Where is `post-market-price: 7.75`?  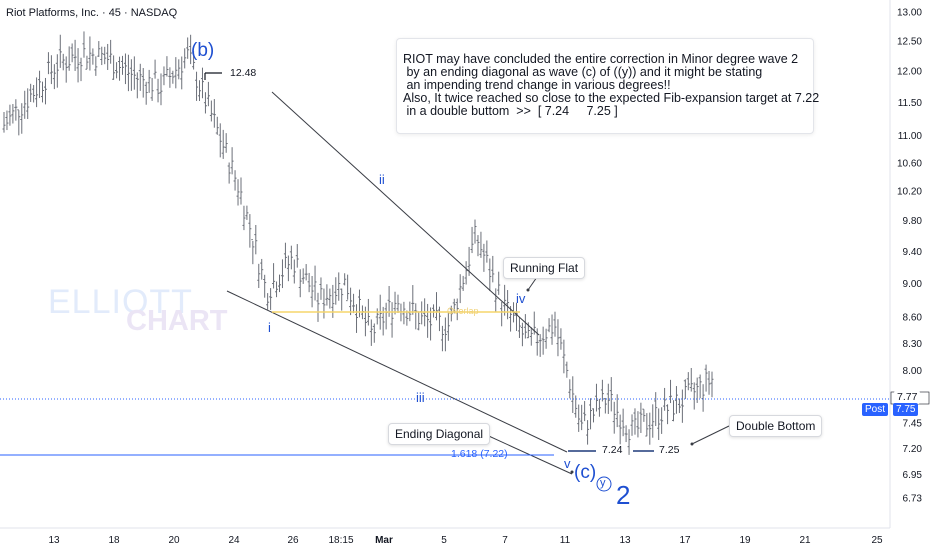
post-market-price: 7.75 is located at coordinates (906, 409).